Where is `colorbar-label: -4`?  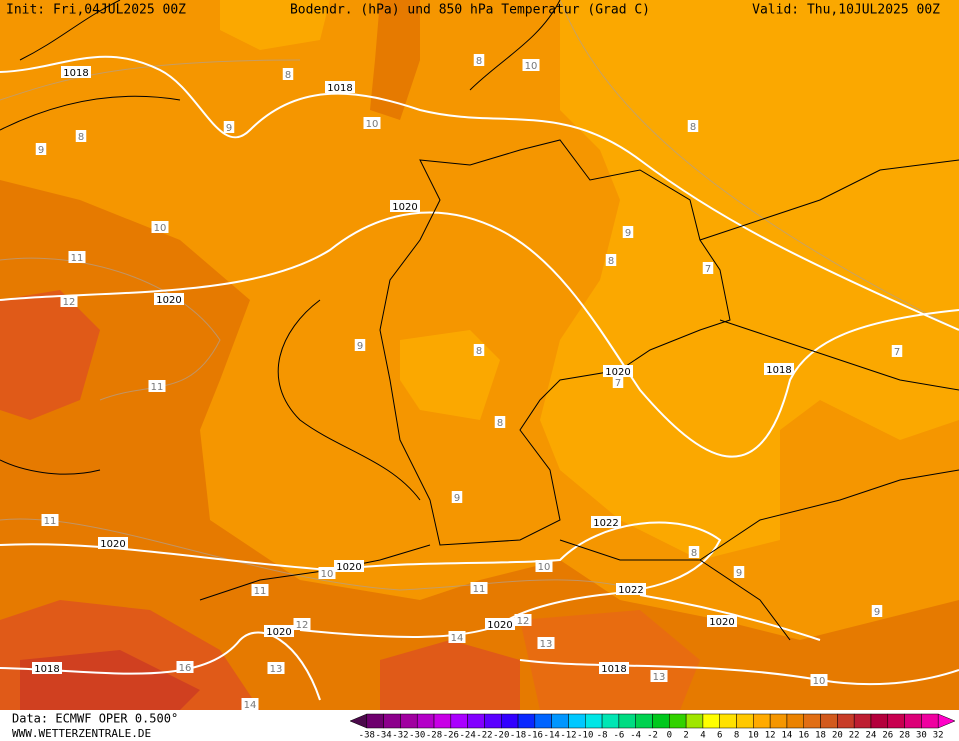
colorbar-label: -4 is located at coordinates (635, 736).